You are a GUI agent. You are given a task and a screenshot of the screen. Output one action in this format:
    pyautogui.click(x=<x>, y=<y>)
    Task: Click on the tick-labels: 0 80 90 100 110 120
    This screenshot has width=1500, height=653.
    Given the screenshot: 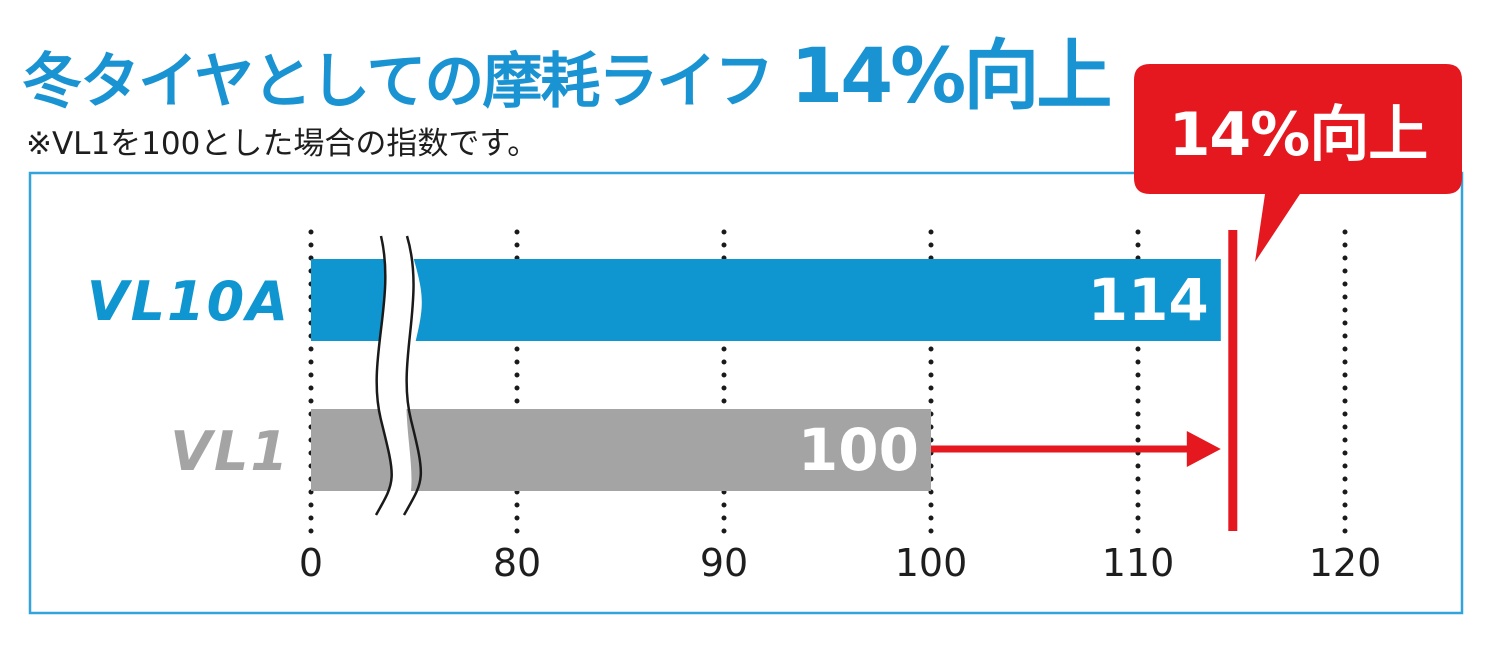 What is the action you would take?
    pyautogui.click(x=840, y=563)
    